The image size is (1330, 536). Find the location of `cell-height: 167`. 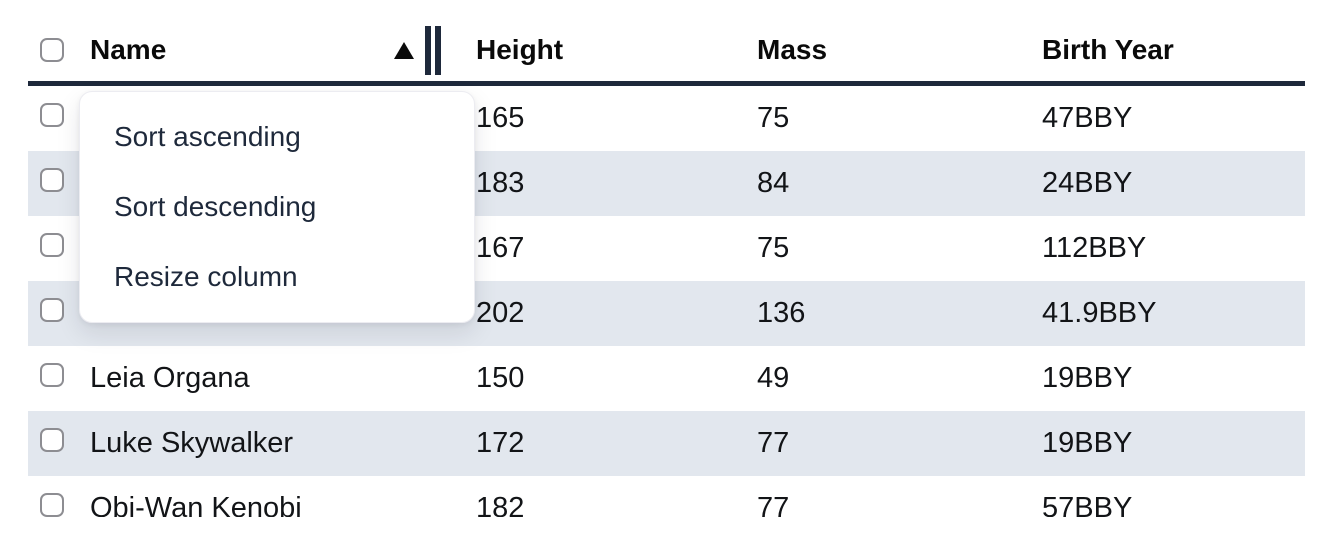

cell-height: 167 is located at coordinates (500, 248).